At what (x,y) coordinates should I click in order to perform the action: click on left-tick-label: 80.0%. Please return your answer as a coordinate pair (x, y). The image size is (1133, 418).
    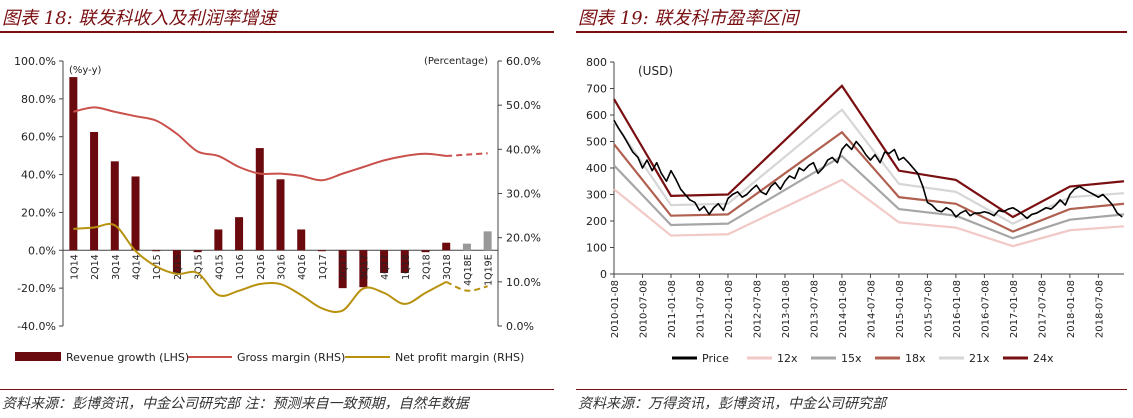
    Looking at the image, I should click on (38, 99).